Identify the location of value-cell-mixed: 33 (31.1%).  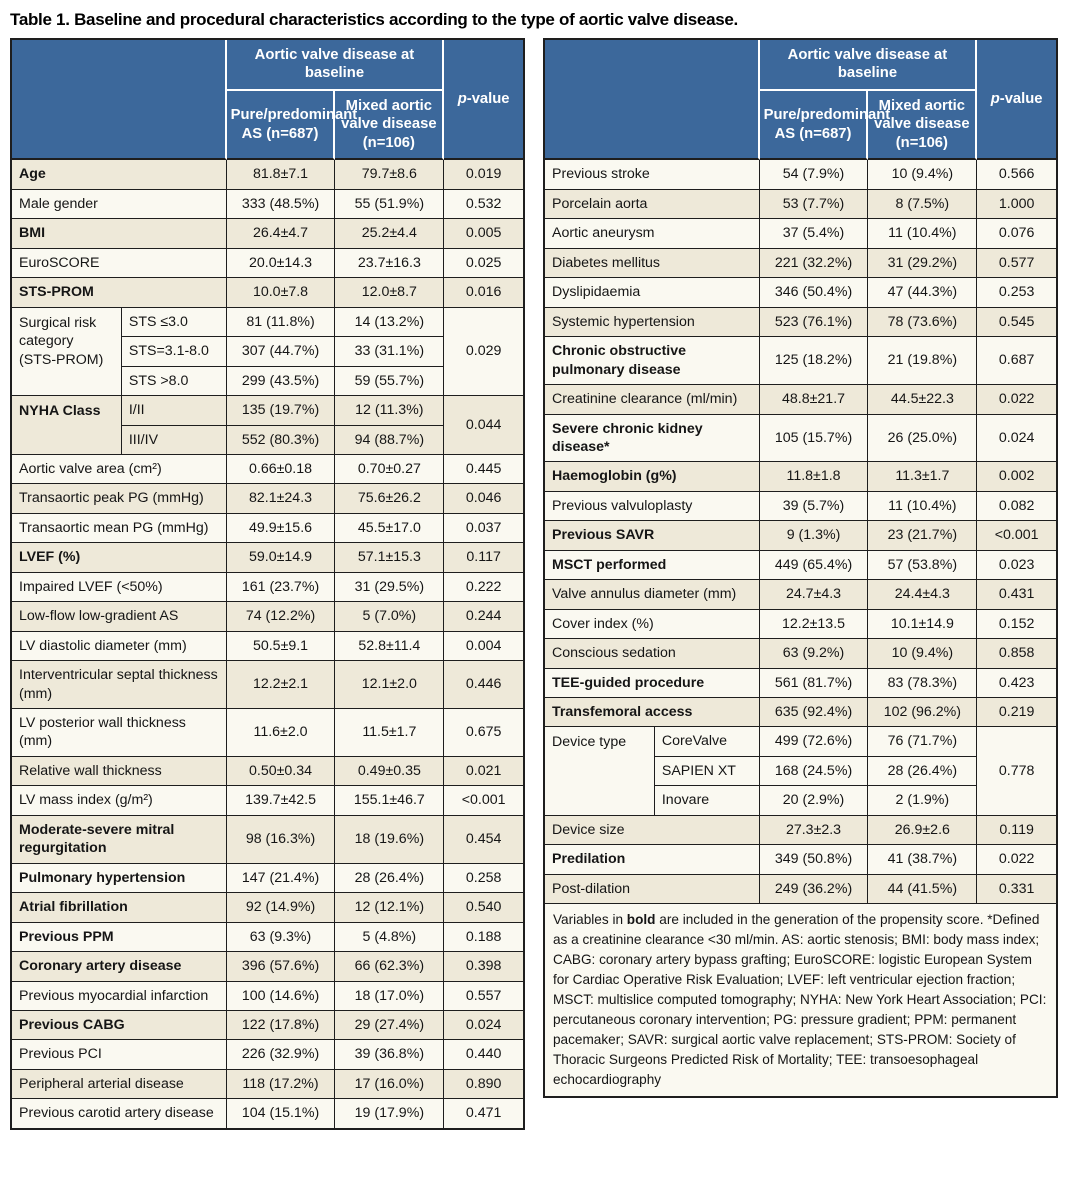
(390, 352).